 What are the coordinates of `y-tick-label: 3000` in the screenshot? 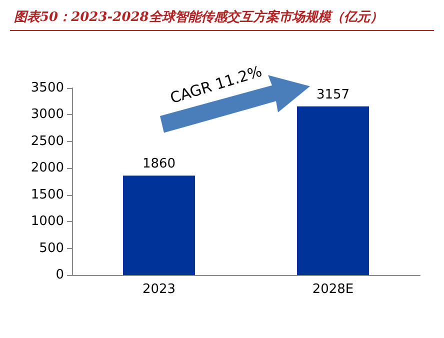 It's located at (47, 114).